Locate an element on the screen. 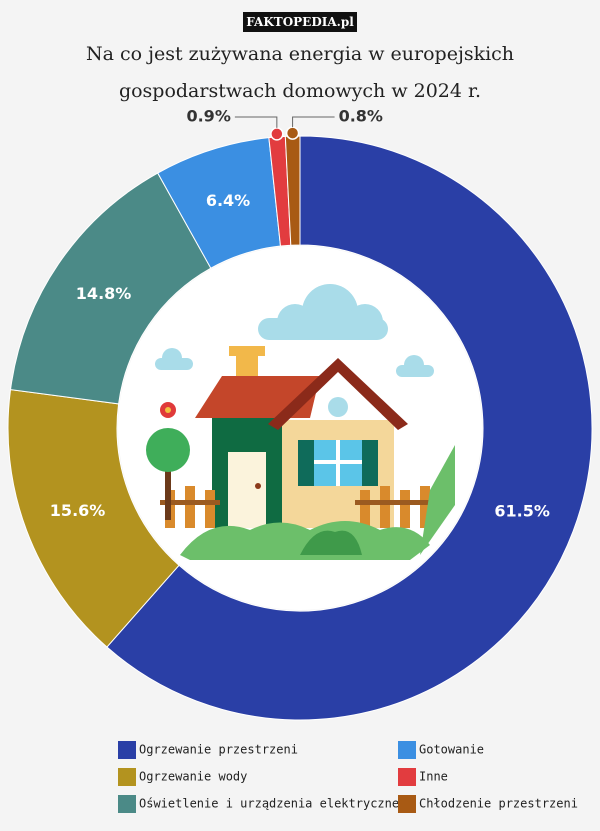 The width and height of the screenshot is (600, 831). legend-label: Inne is located at coordinates (433, 777).